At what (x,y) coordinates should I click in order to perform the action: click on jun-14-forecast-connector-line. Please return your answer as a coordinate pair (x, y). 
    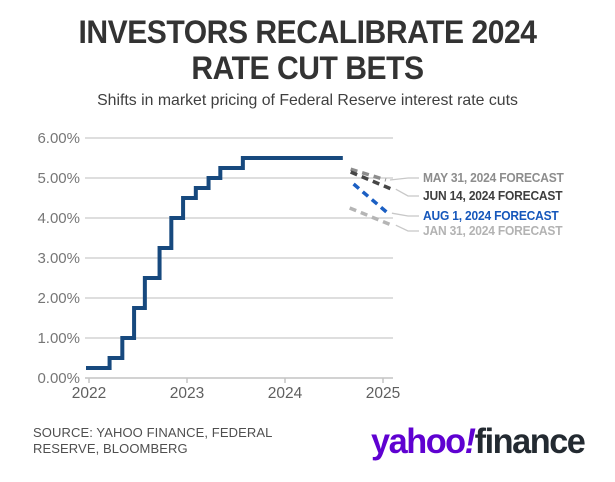
    Looking at the image, I should click on (407, 192).